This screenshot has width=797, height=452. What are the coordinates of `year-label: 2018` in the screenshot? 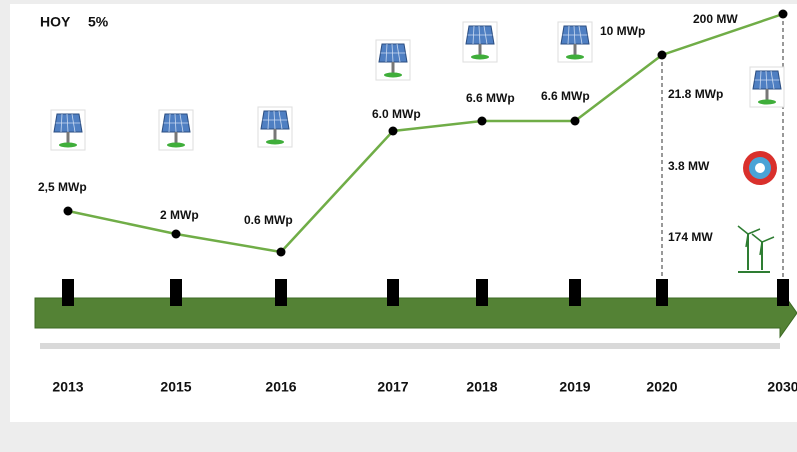 It's located at (481, 387).